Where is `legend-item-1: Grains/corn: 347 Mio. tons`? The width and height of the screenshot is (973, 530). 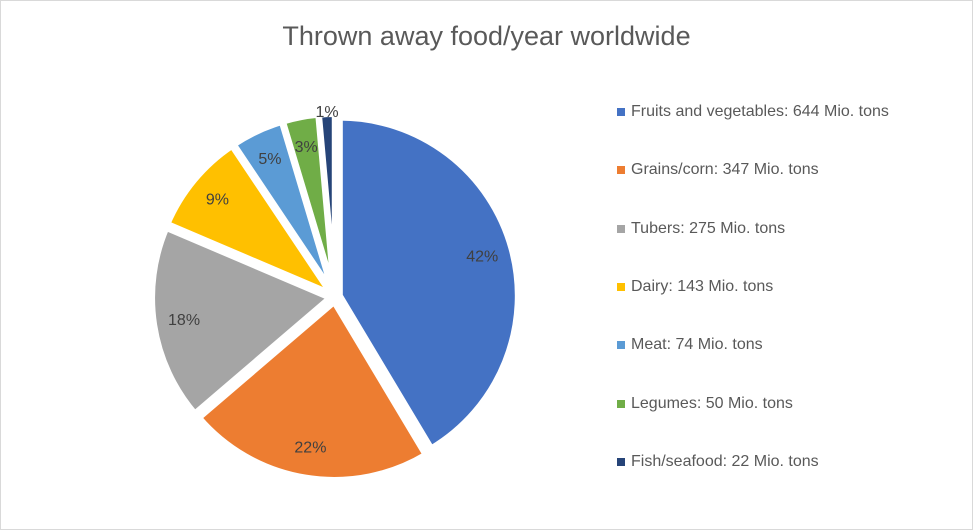
legend-item-1: Grains/corn: 347 Mio. tons is located at coordinates (718, 170).